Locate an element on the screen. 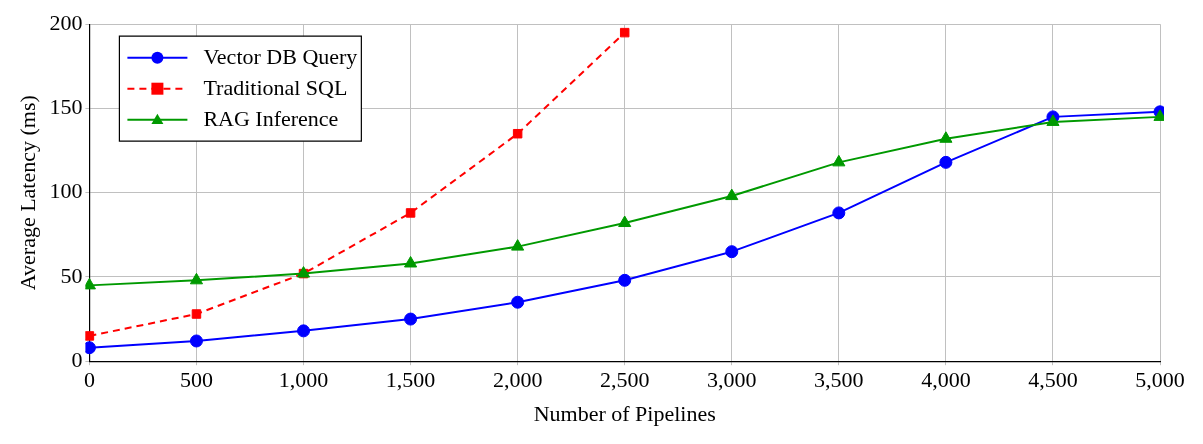  y-tick-label: 0 is located at coordinates (77, 359).